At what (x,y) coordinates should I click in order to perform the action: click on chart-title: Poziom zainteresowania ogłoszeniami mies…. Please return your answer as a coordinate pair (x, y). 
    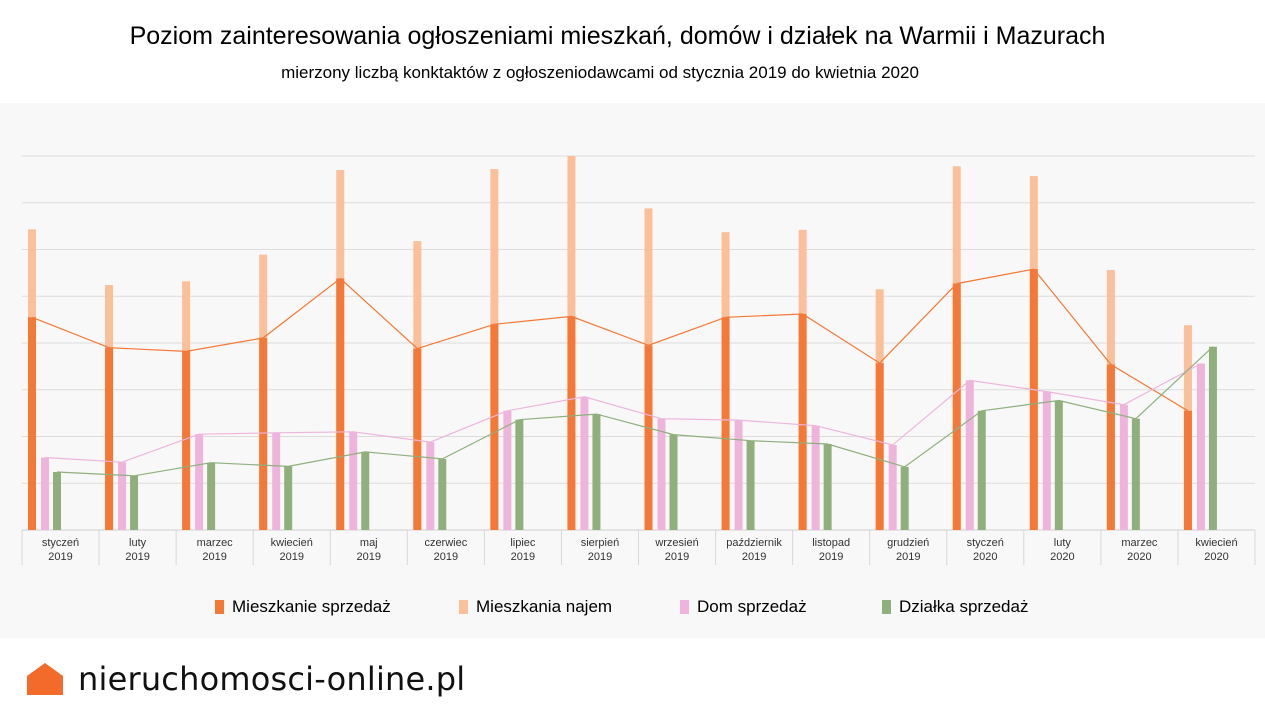
    Looking at the image, I should click on (617, 36).